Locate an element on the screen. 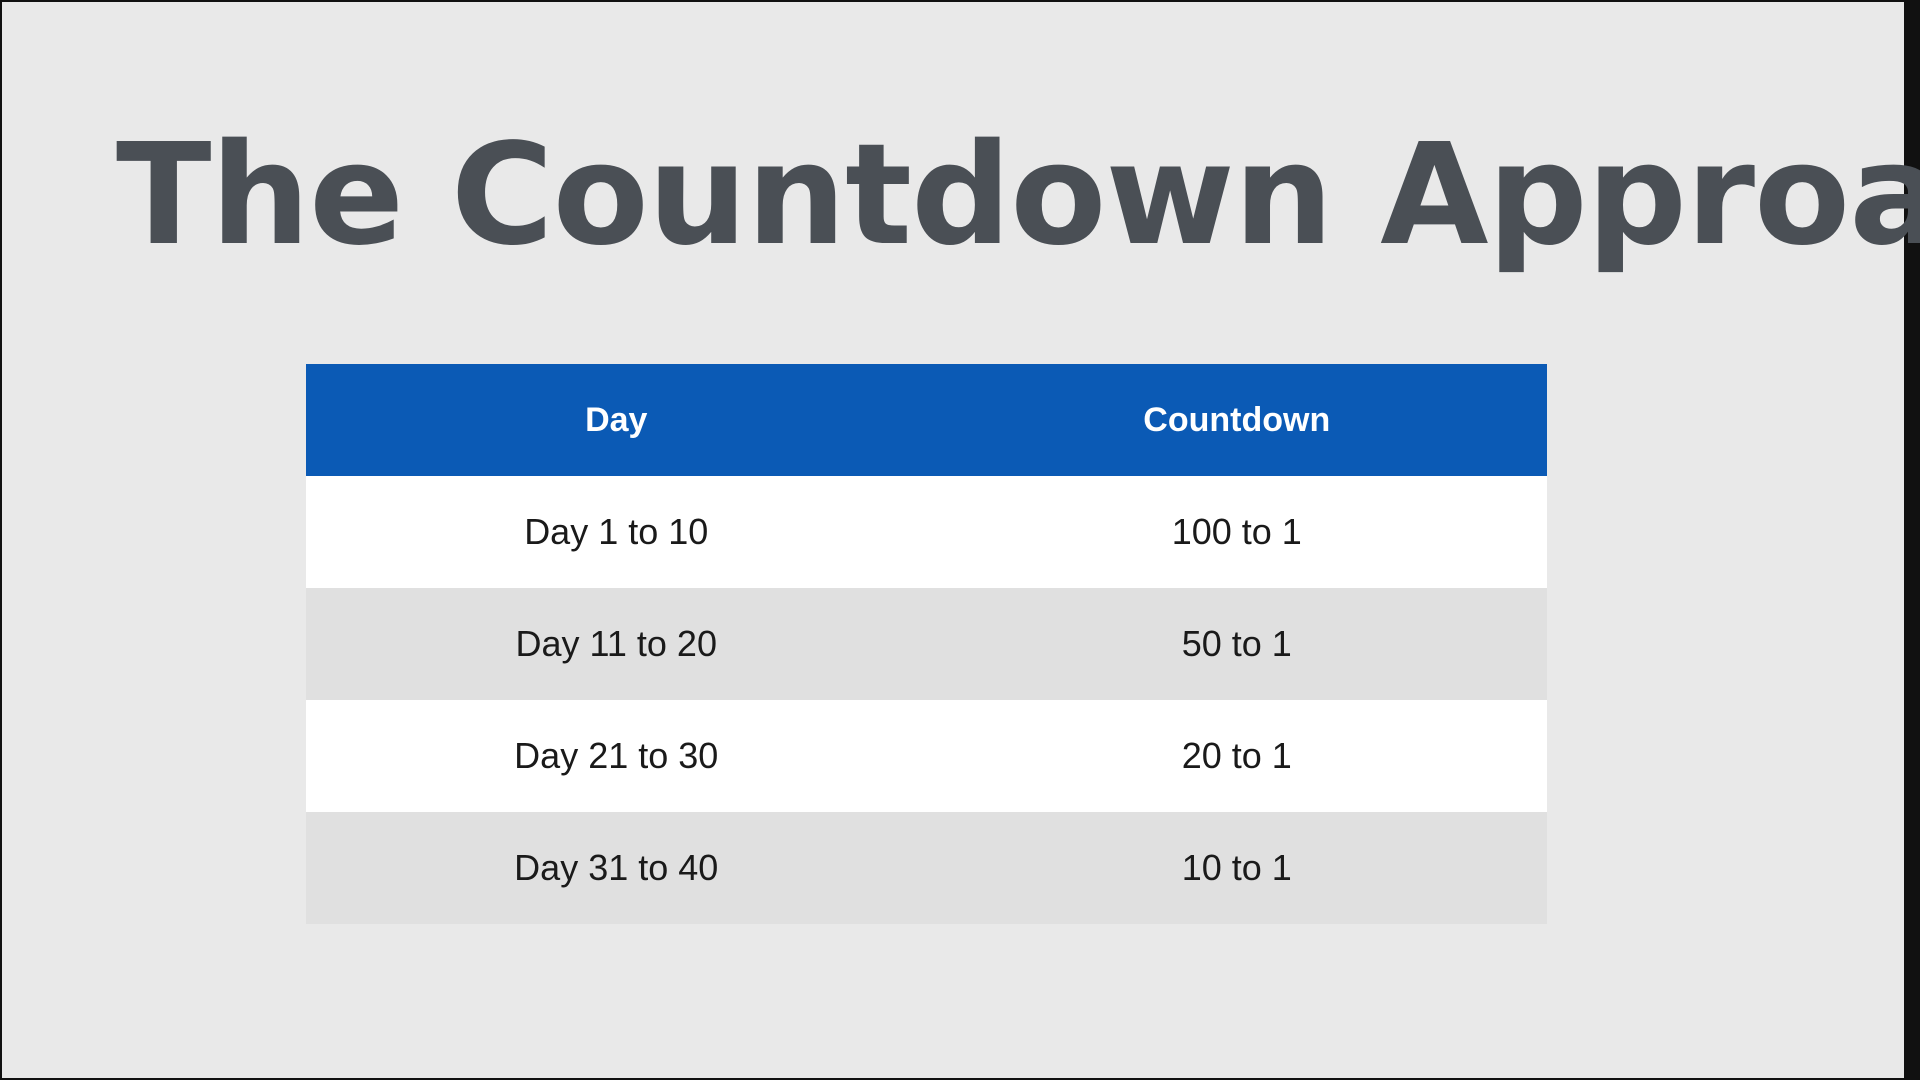 The image size is (1920, 1080). table-cell: 100 to 1 is located at coordinates (1236, 532).